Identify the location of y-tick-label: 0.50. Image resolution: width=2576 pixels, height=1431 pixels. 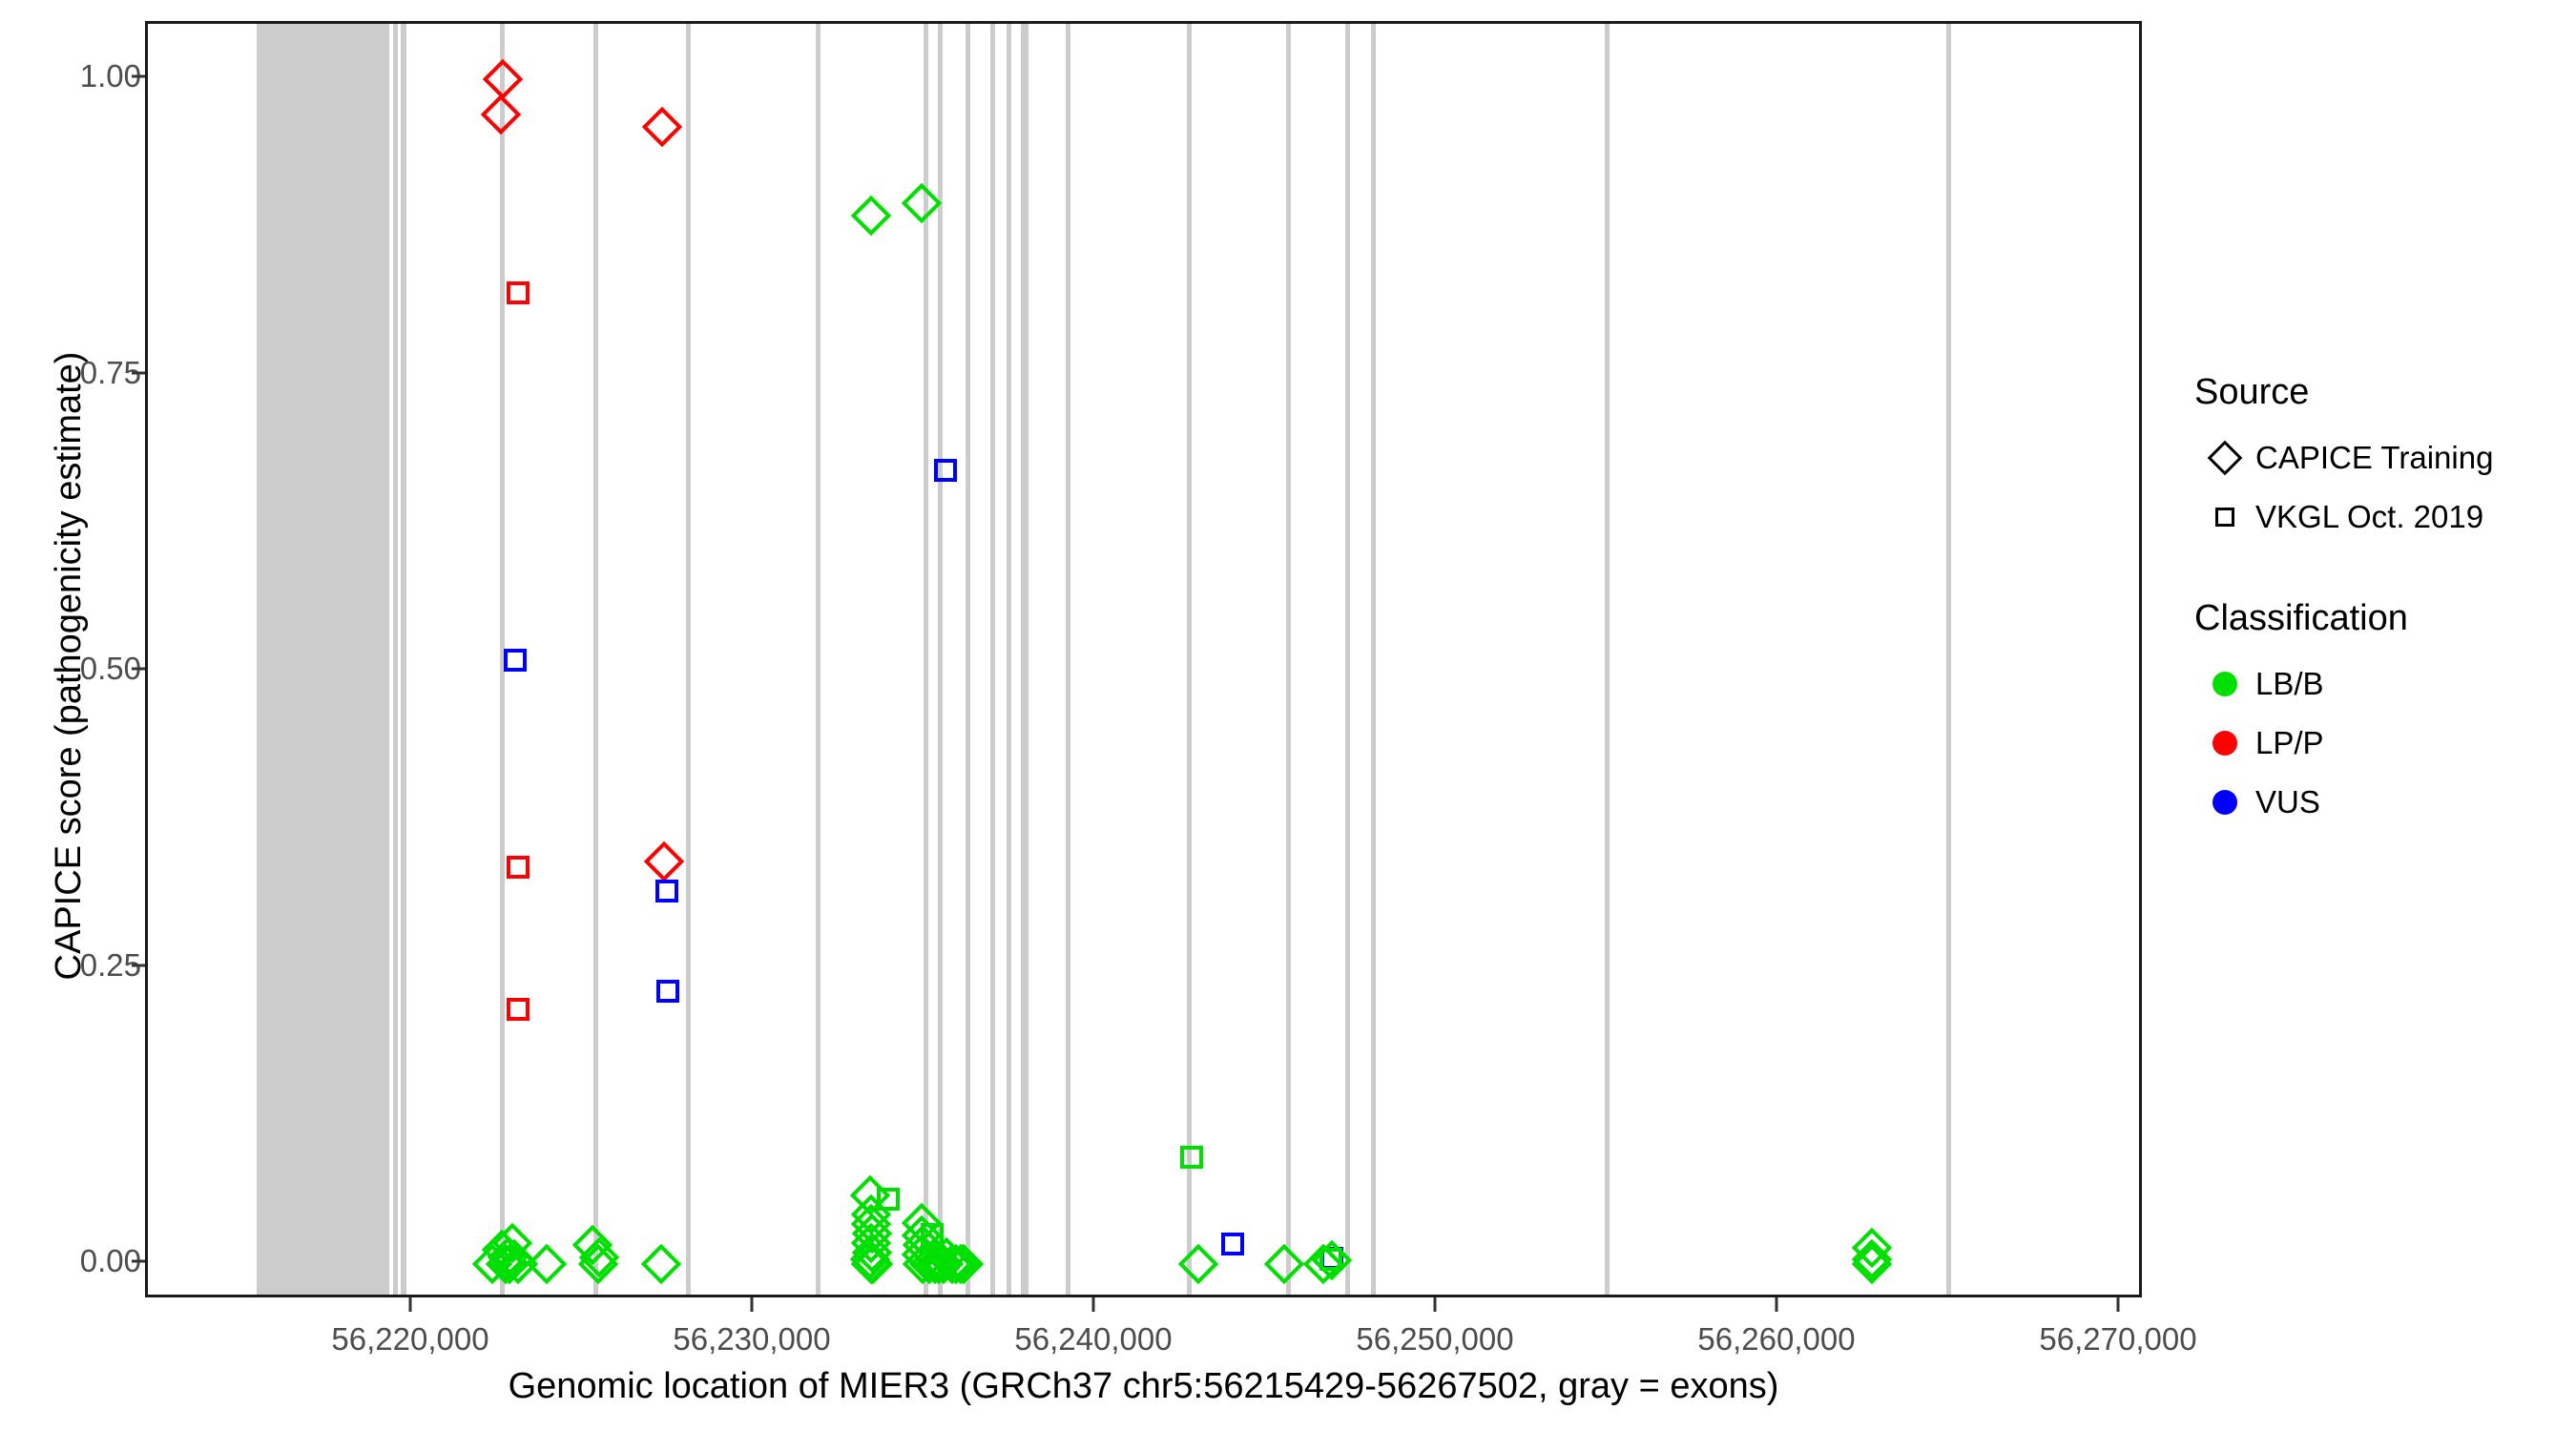
(110, 668).